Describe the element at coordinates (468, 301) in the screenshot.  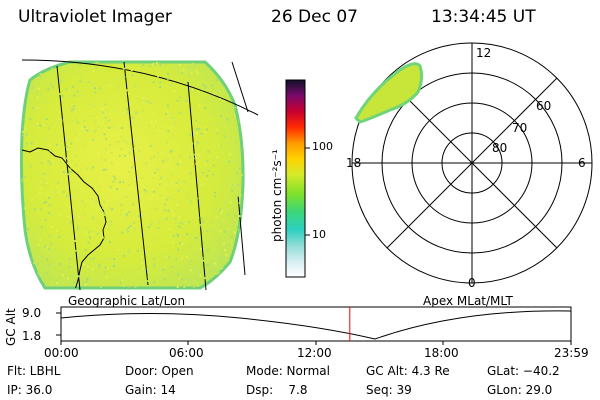
I see `polar-panel-label: Apex MLat/MLT` at that location.